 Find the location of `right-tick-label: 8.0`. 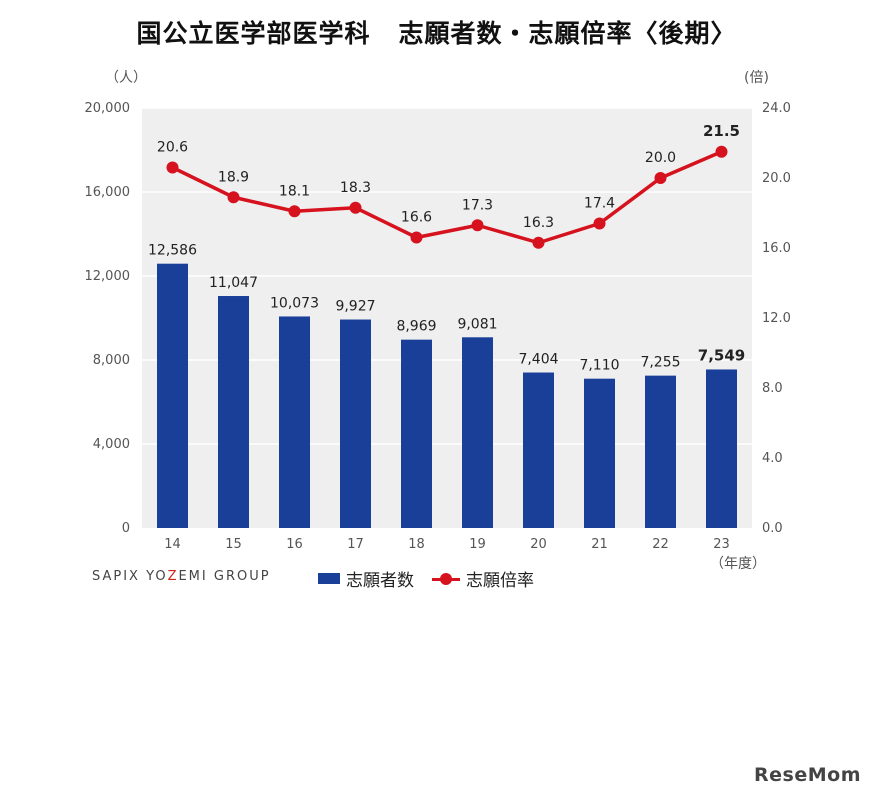

right-tick-label: 8.0 is located at coordinates (772, 388).